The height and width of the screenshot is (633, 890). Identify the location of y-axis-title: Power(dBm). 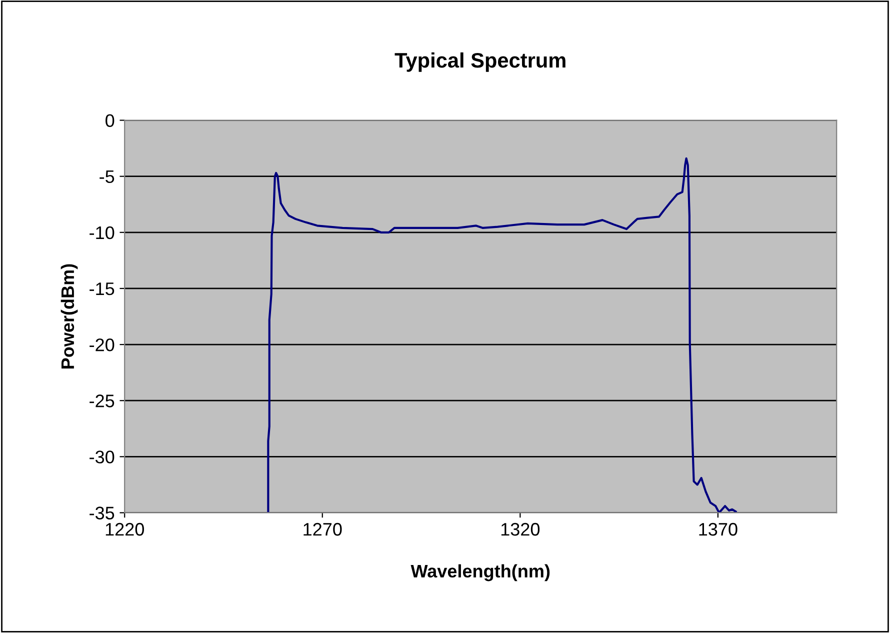
(69, 316).